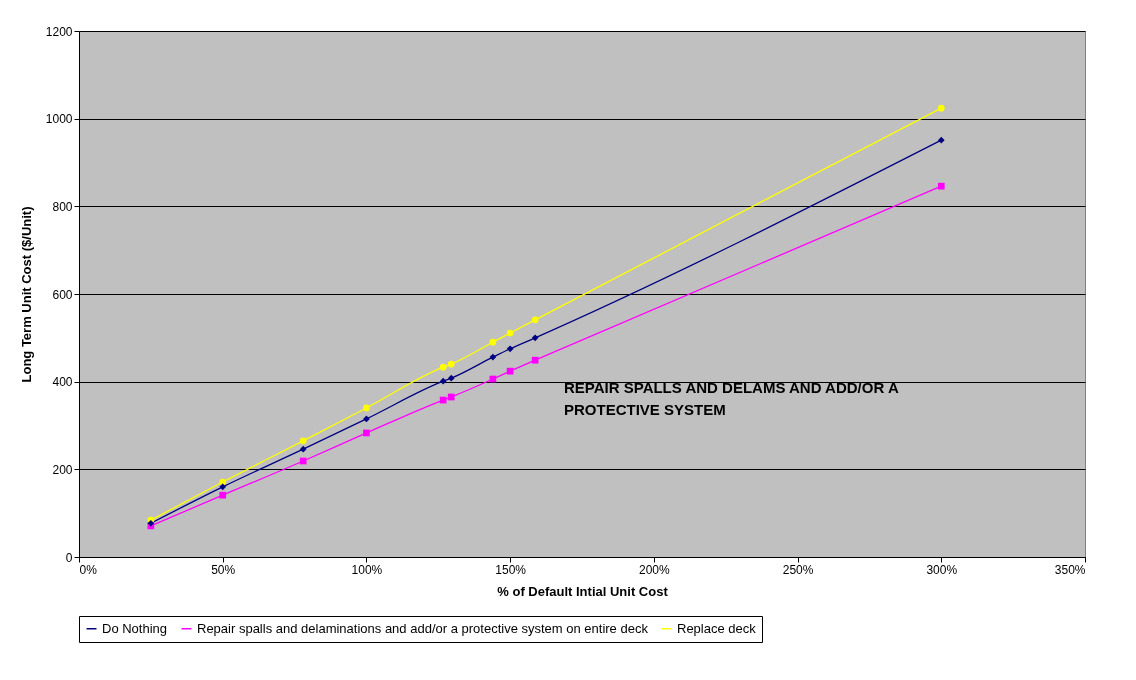 The width and height of the screenshot is (1136, 680). What do you see at coordinates (798, 569) in the screenshot?
I see `x-tick-label: 250%` at bounding box center [798, 569].